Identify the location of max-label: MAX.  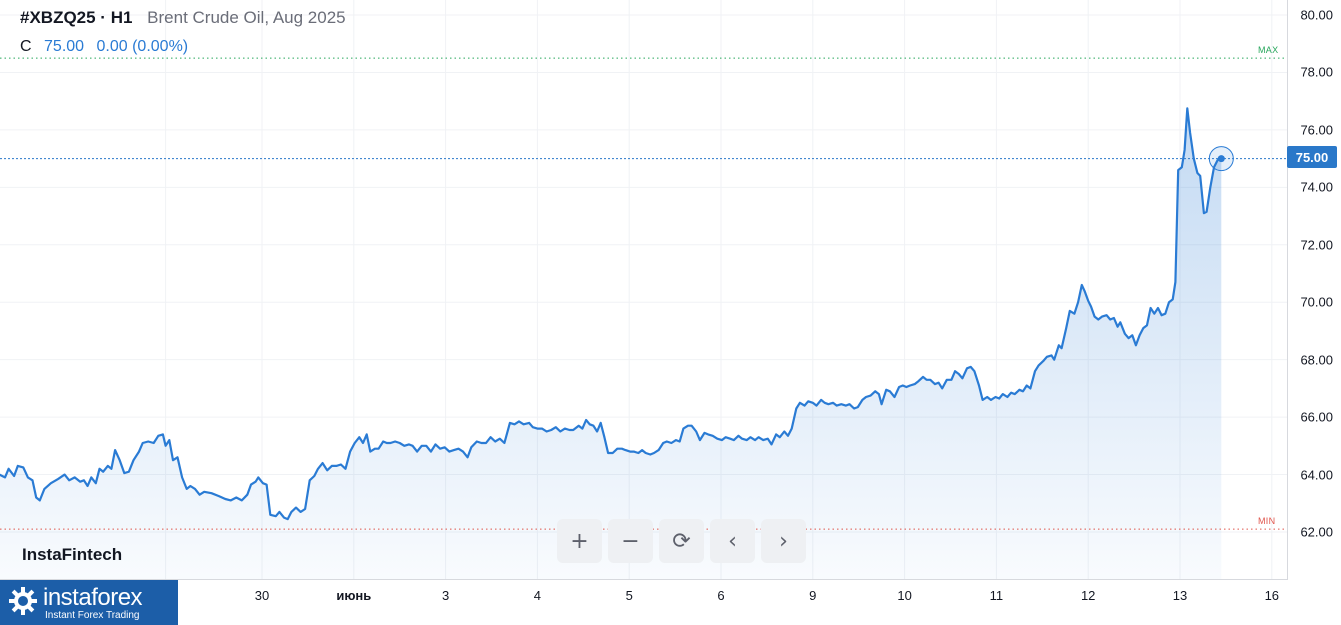
(1268, 50).